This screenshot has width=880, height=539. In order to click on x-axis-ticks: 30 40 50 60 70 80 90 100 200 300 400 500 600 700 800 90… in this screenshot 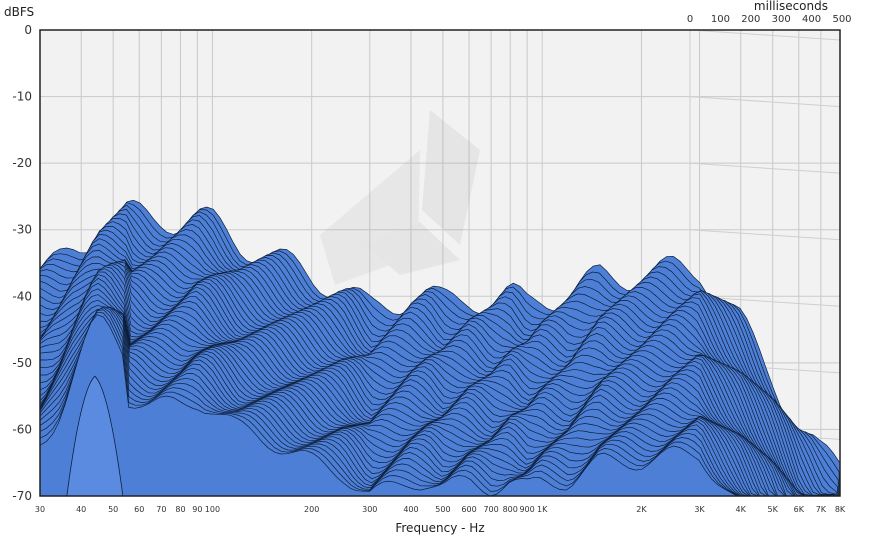, I will do `click(440, 509)`.